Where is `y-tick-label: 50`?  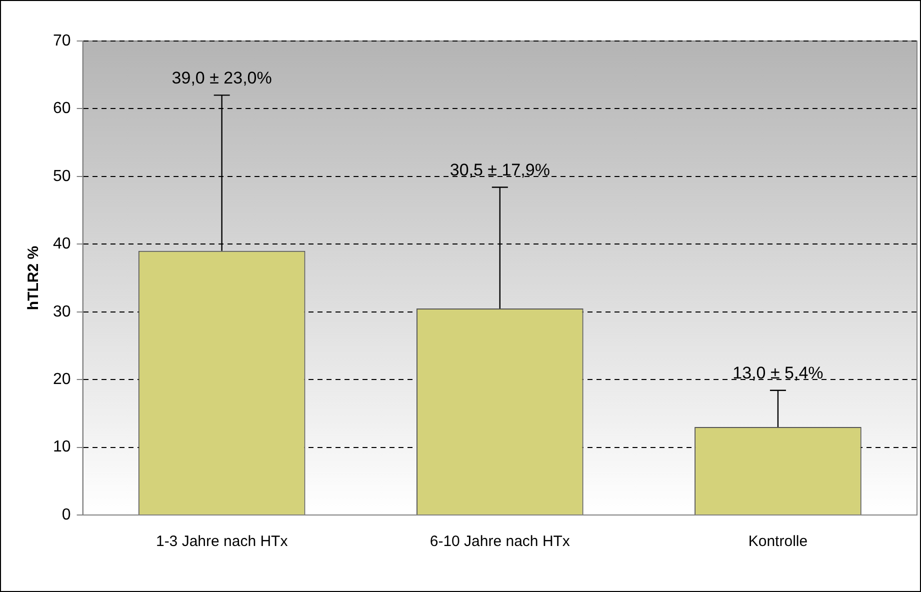 y-tick-label: 50 is located at coordinates (62, 176).